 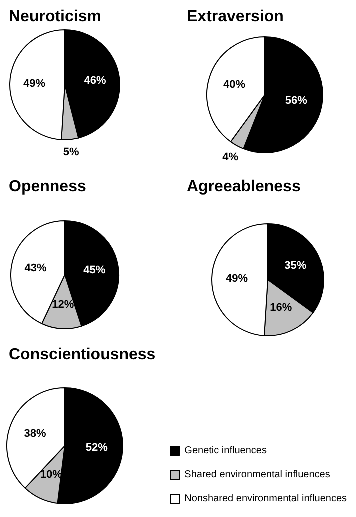 What do you see at coordinates (296, 100) in the screenshot?
I see `data-label: 56%` at bounding box center [296, 100].